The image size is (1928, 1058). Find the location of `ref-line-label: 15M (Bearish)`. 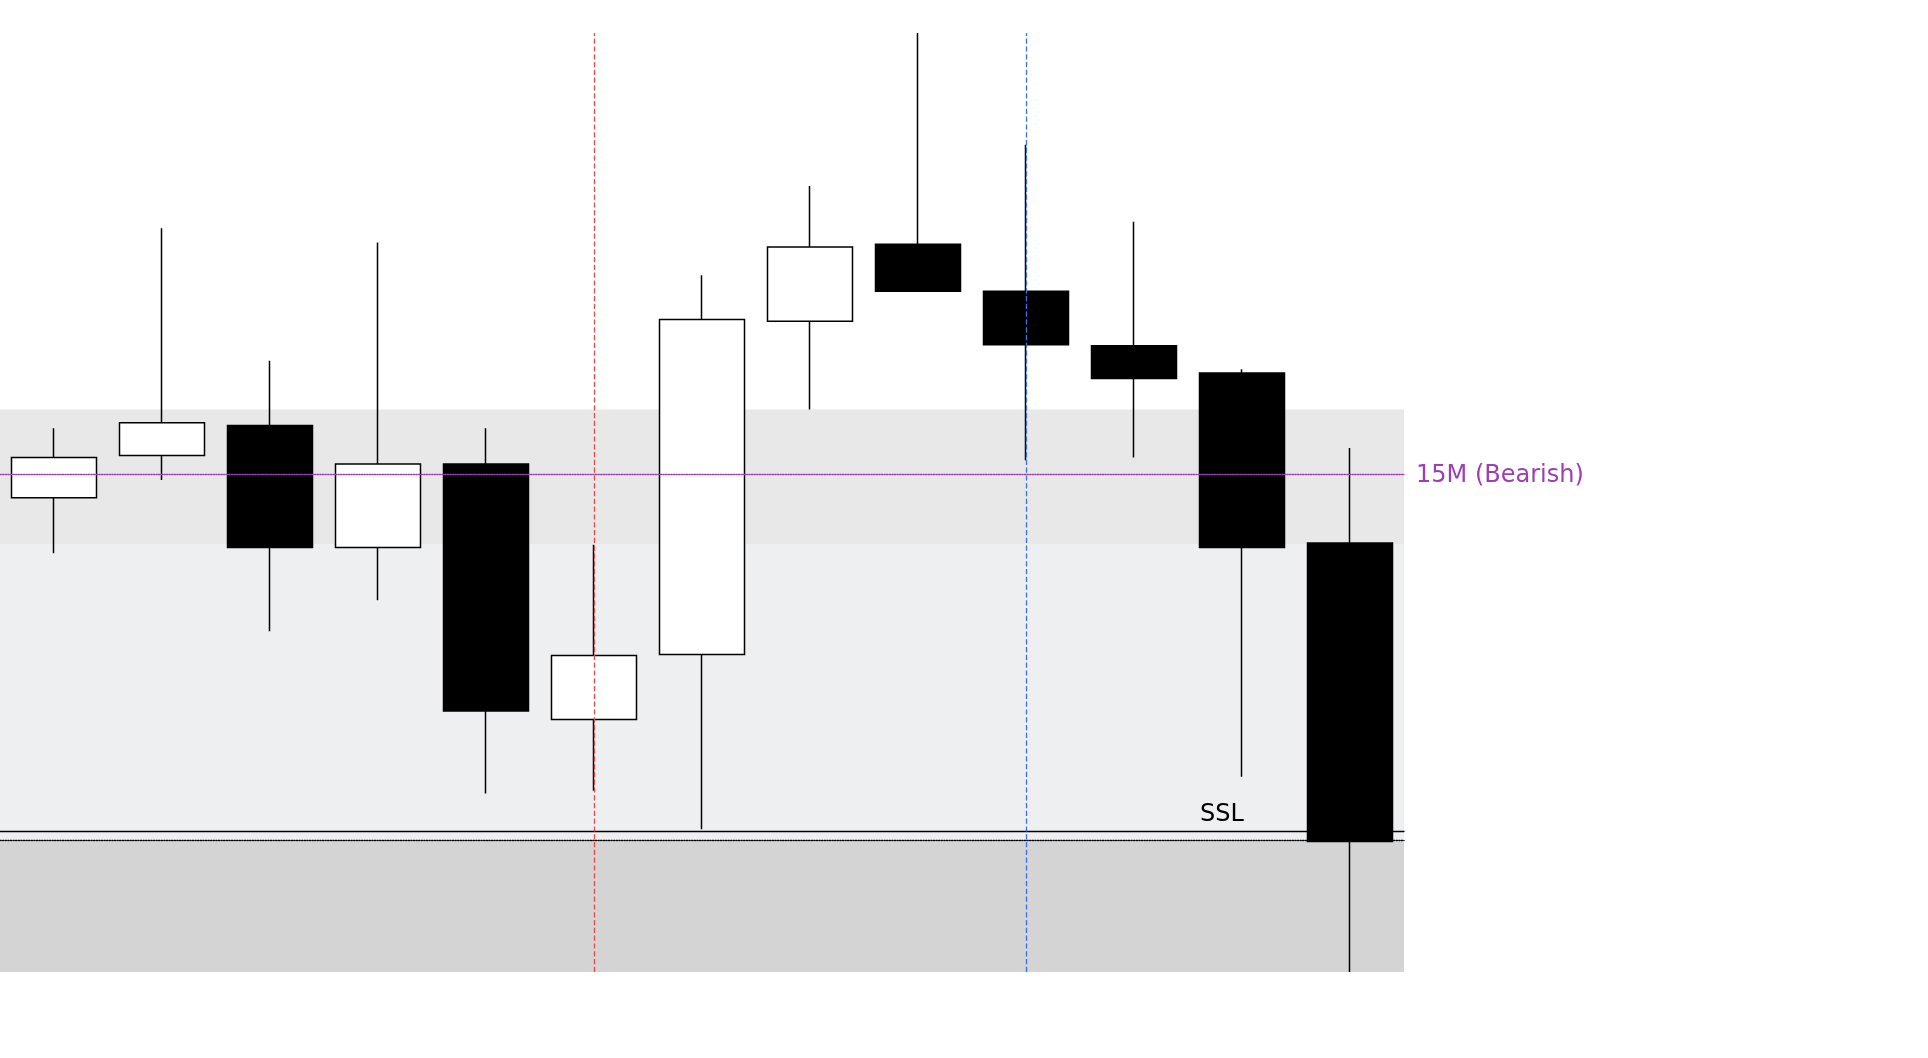

ref-line-label: 15M (Bearish) is located at coordinates (1500, 474).